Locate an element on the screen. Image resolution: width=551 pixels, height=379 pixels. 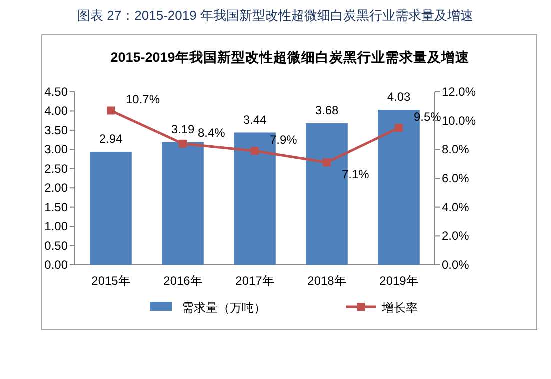
data-label: 3.68 is located at coordinates (327, 111).